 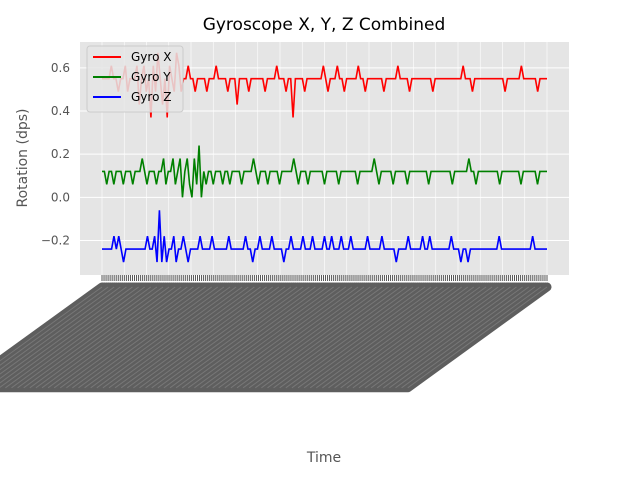 What do you see at coordinates (151, 77) in the screenshot?
I see `legend-label: Gyro Y` at bounding box center [151, 77].